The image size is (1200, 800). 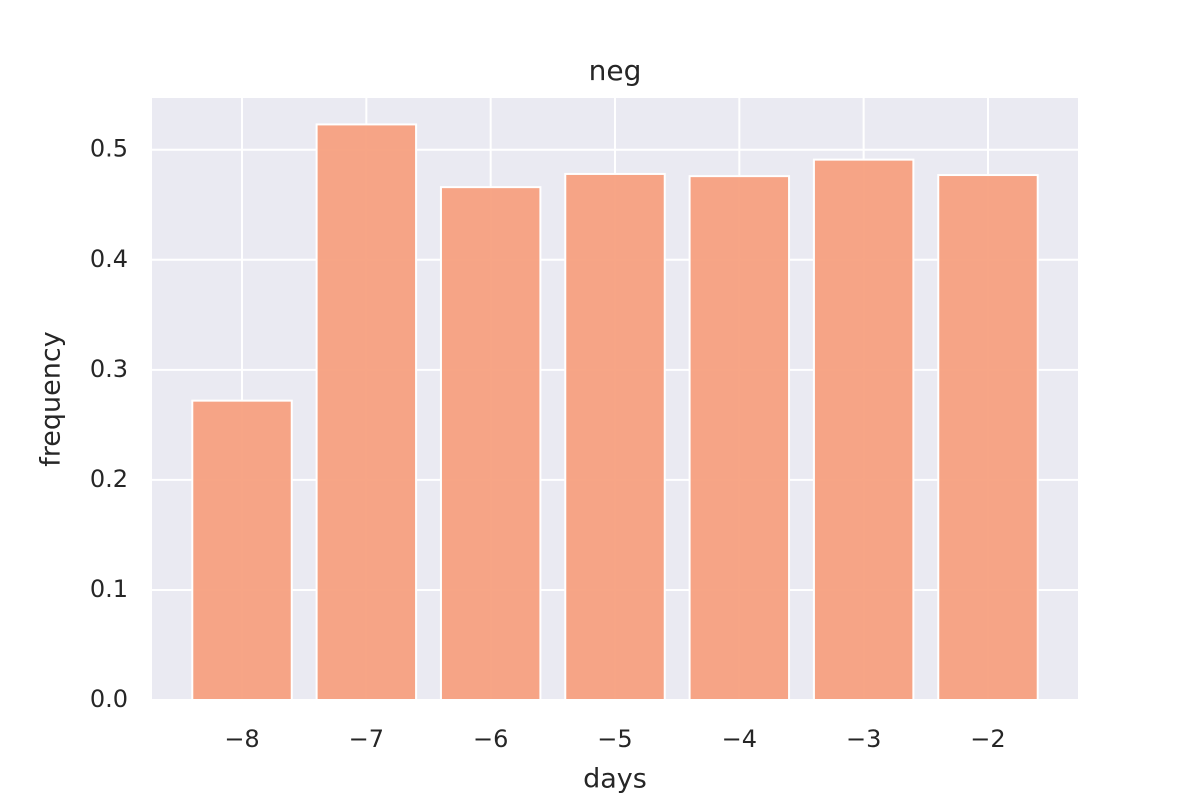 I want to click on y-tick-label: 0.5, so click(x=109, y=149).